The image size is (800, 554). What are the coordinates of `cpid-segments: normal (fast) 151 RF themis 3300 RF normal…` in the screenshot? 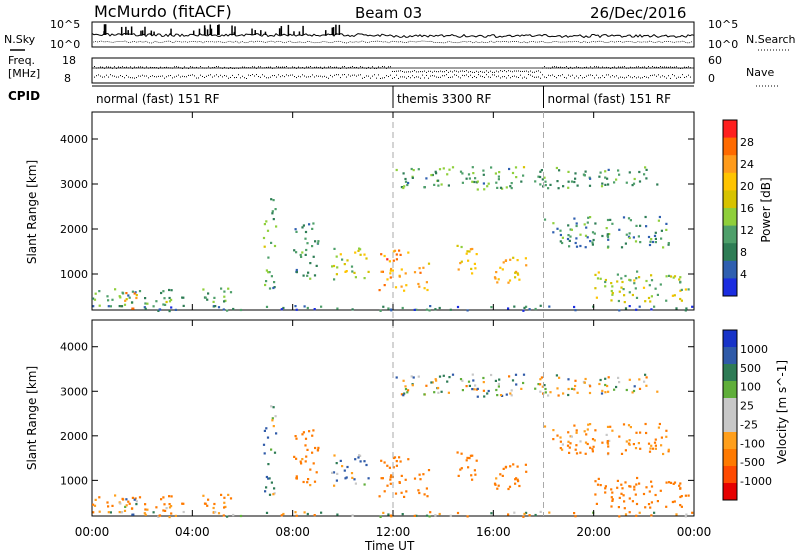 It's located at (383, 97).